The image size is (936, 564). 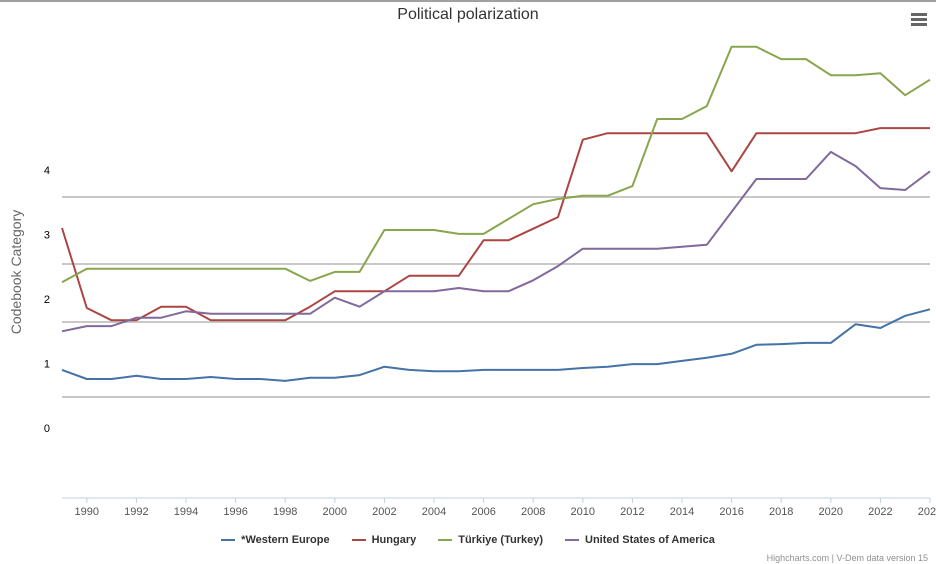 What do you see at coordinates (87, 512) in the screenshot?
I see `x-tick-label: 1990` at bounding box center [87, 512].